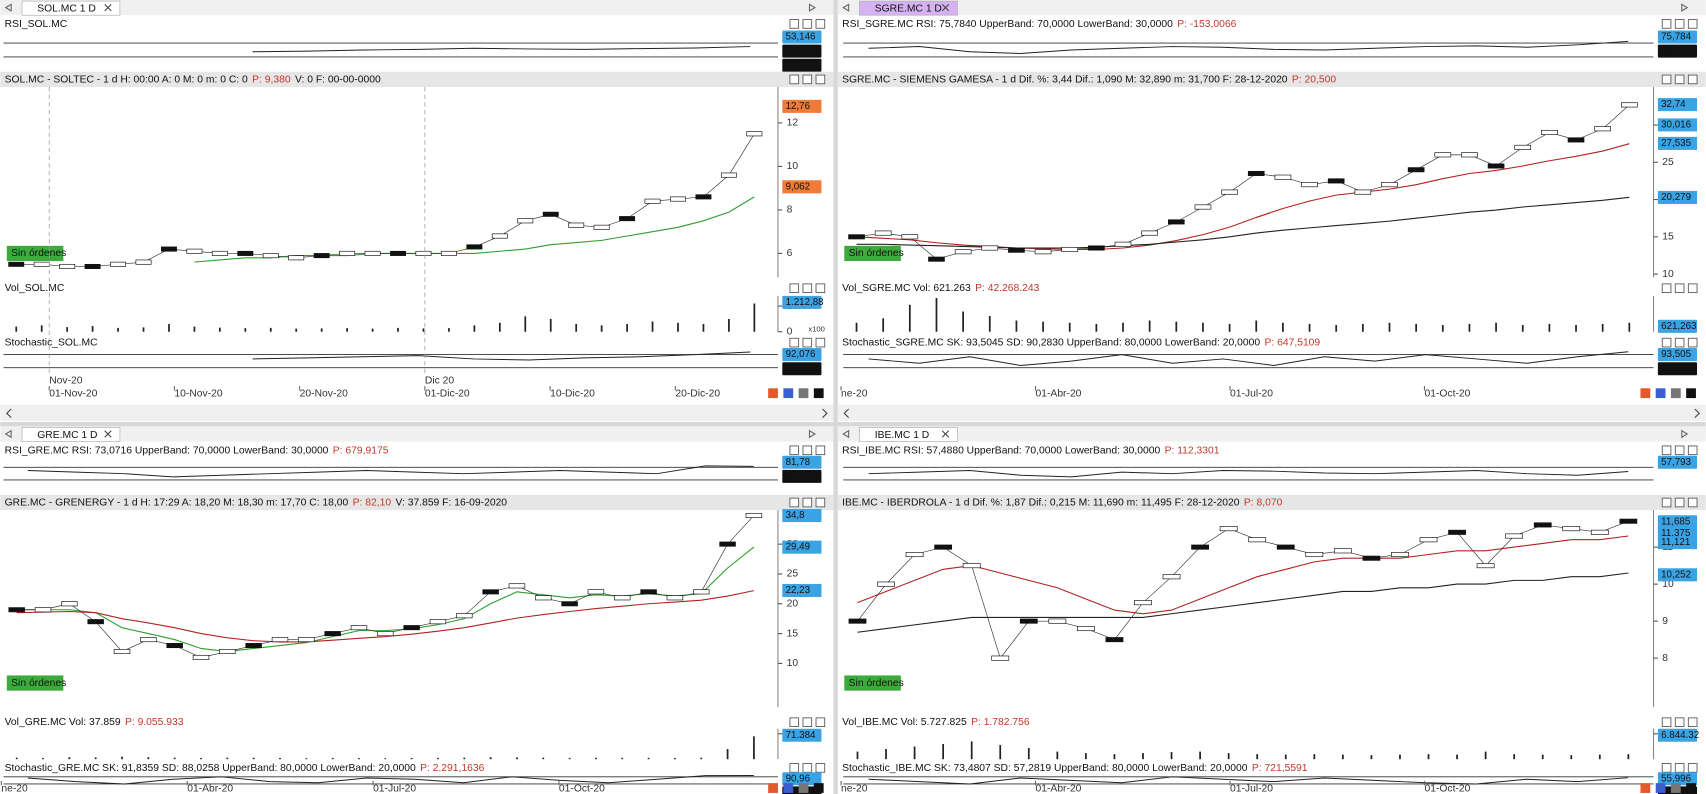 The image size is (1706, 794). What do you see at coordinates (1668, 237) in the screenshot?
I see `y-tick-label: 15` at bounding box center [1668, 237].